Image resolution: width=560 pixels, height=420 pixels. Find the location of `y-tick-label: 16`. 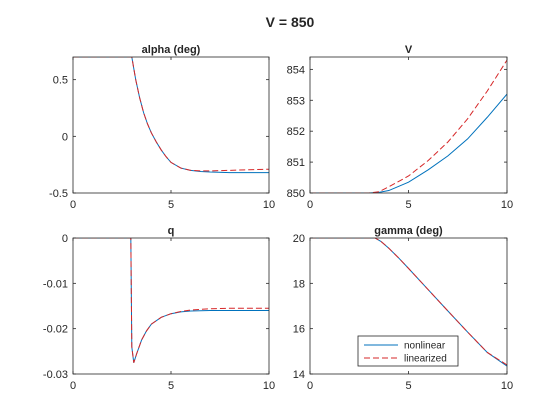

y-tick-label: 16 is located at coordinates (299, 330).